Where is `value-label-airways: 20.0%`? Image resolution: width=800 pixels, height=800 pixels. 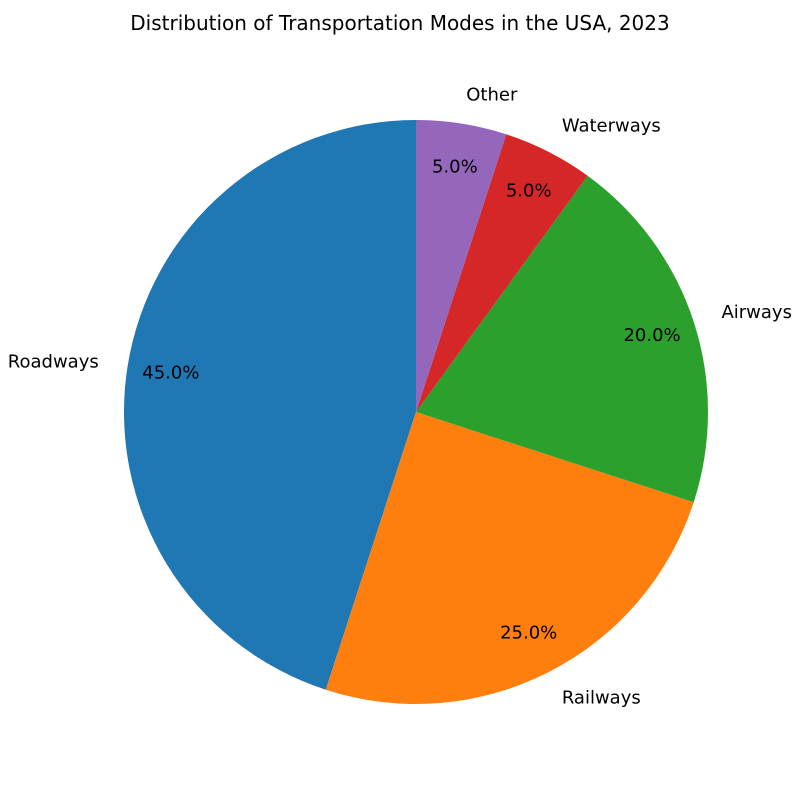 value-label-airways: 20.0% is located at coordinates (651, 335).